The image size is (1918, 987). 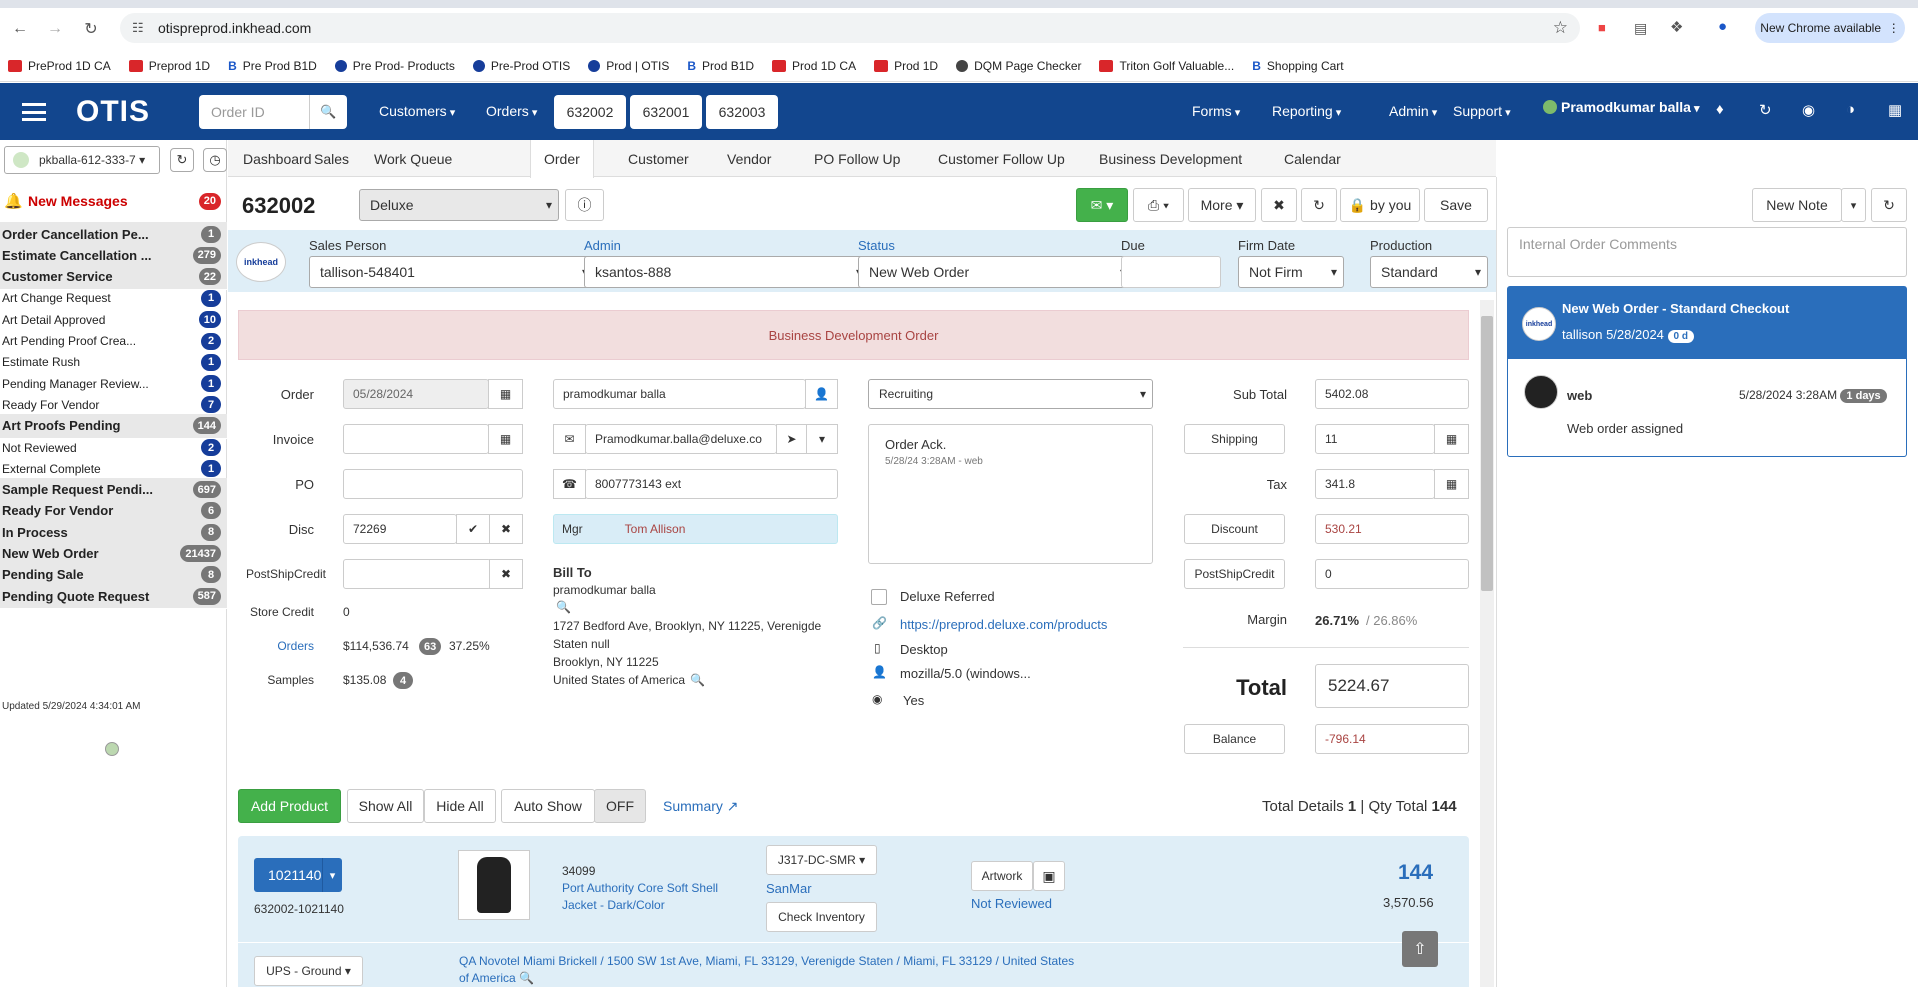 What do you see at coordinates (1602, 27) in the screenshot?
I see `extension-icon: ■` at bounding box center [1602, 27].